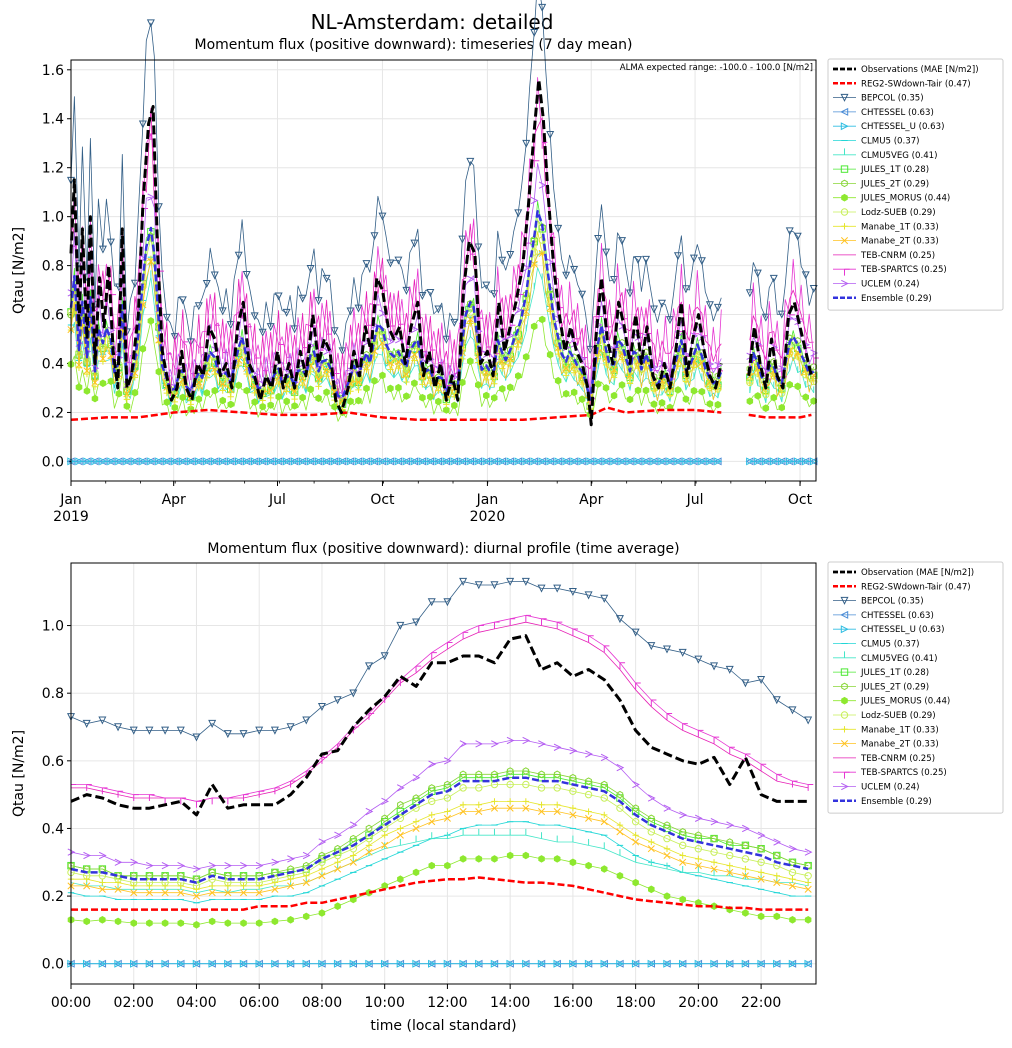  Describe the element at coordinates (920, 70) in the screenshot. I see `legend-entry-observations: Observations (MAE [N/m2])` at that location.